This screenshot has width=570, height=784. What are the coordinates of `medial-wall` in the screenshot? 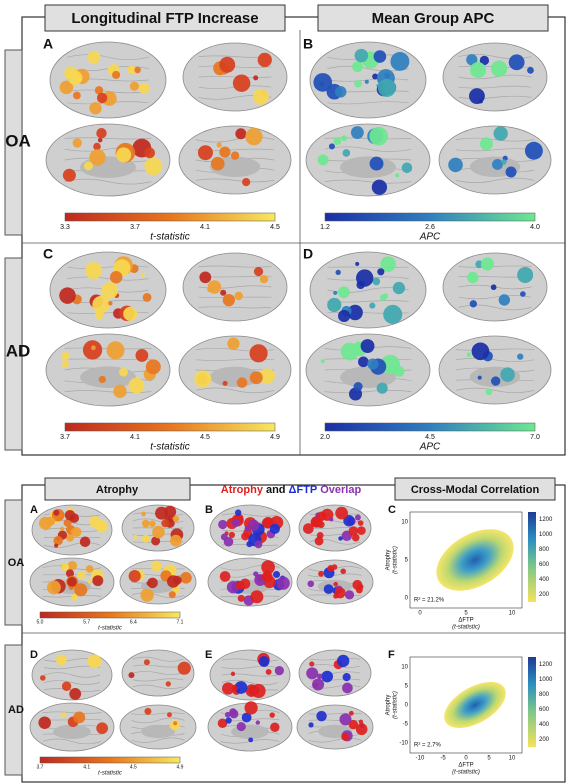 It's located at (158, 731).